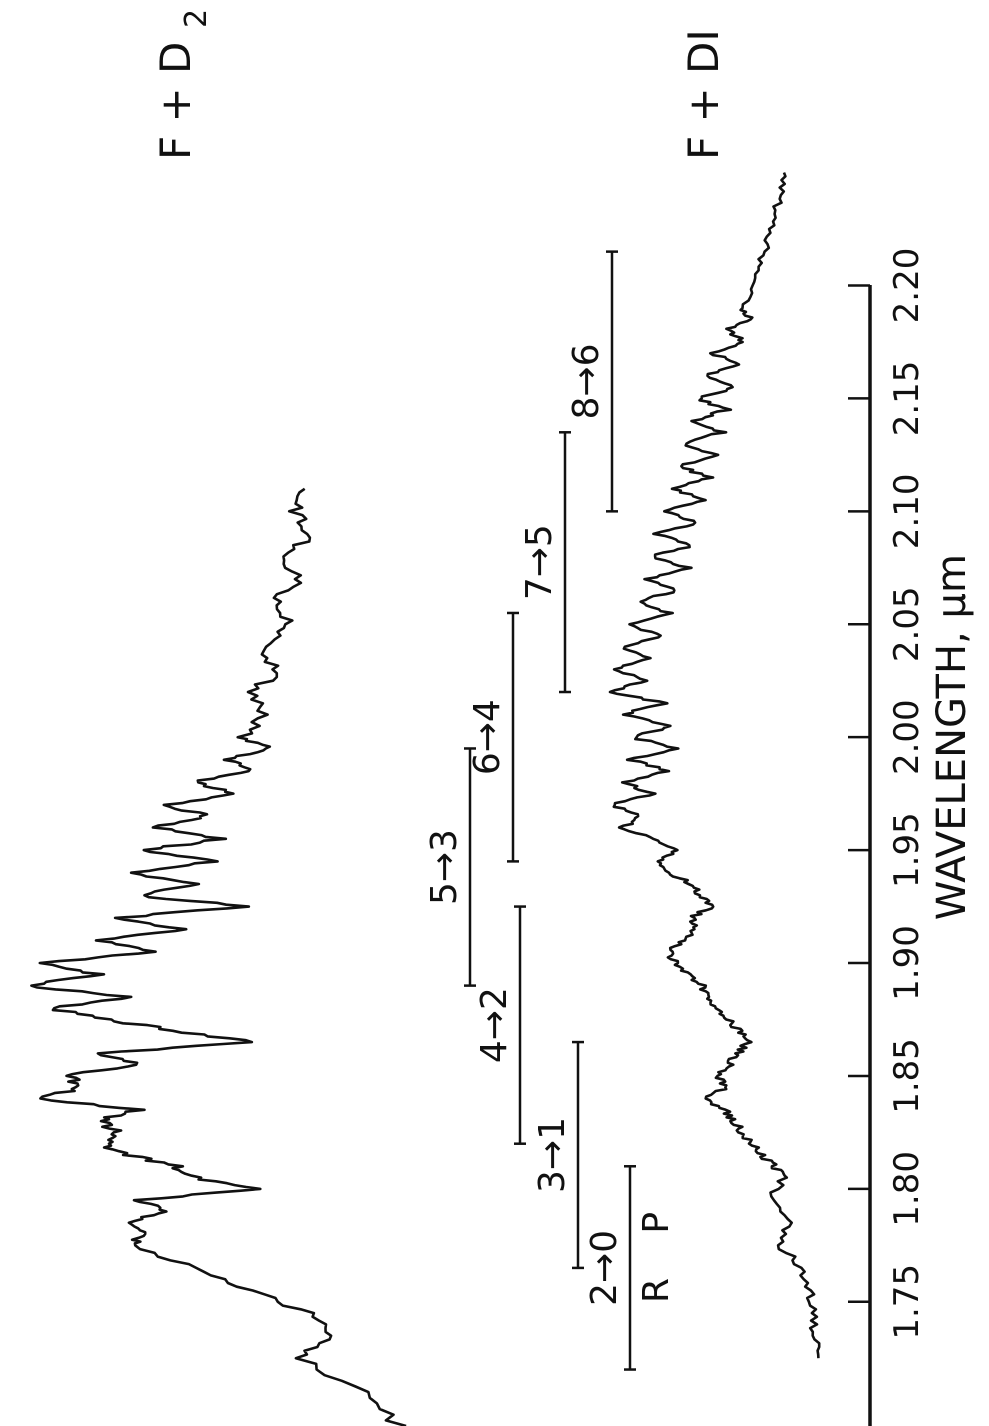 Image resolution: width=989 pixels, height=1426 pixels. I want to click on x-tick-label: 1.75, so click(907, 1302).